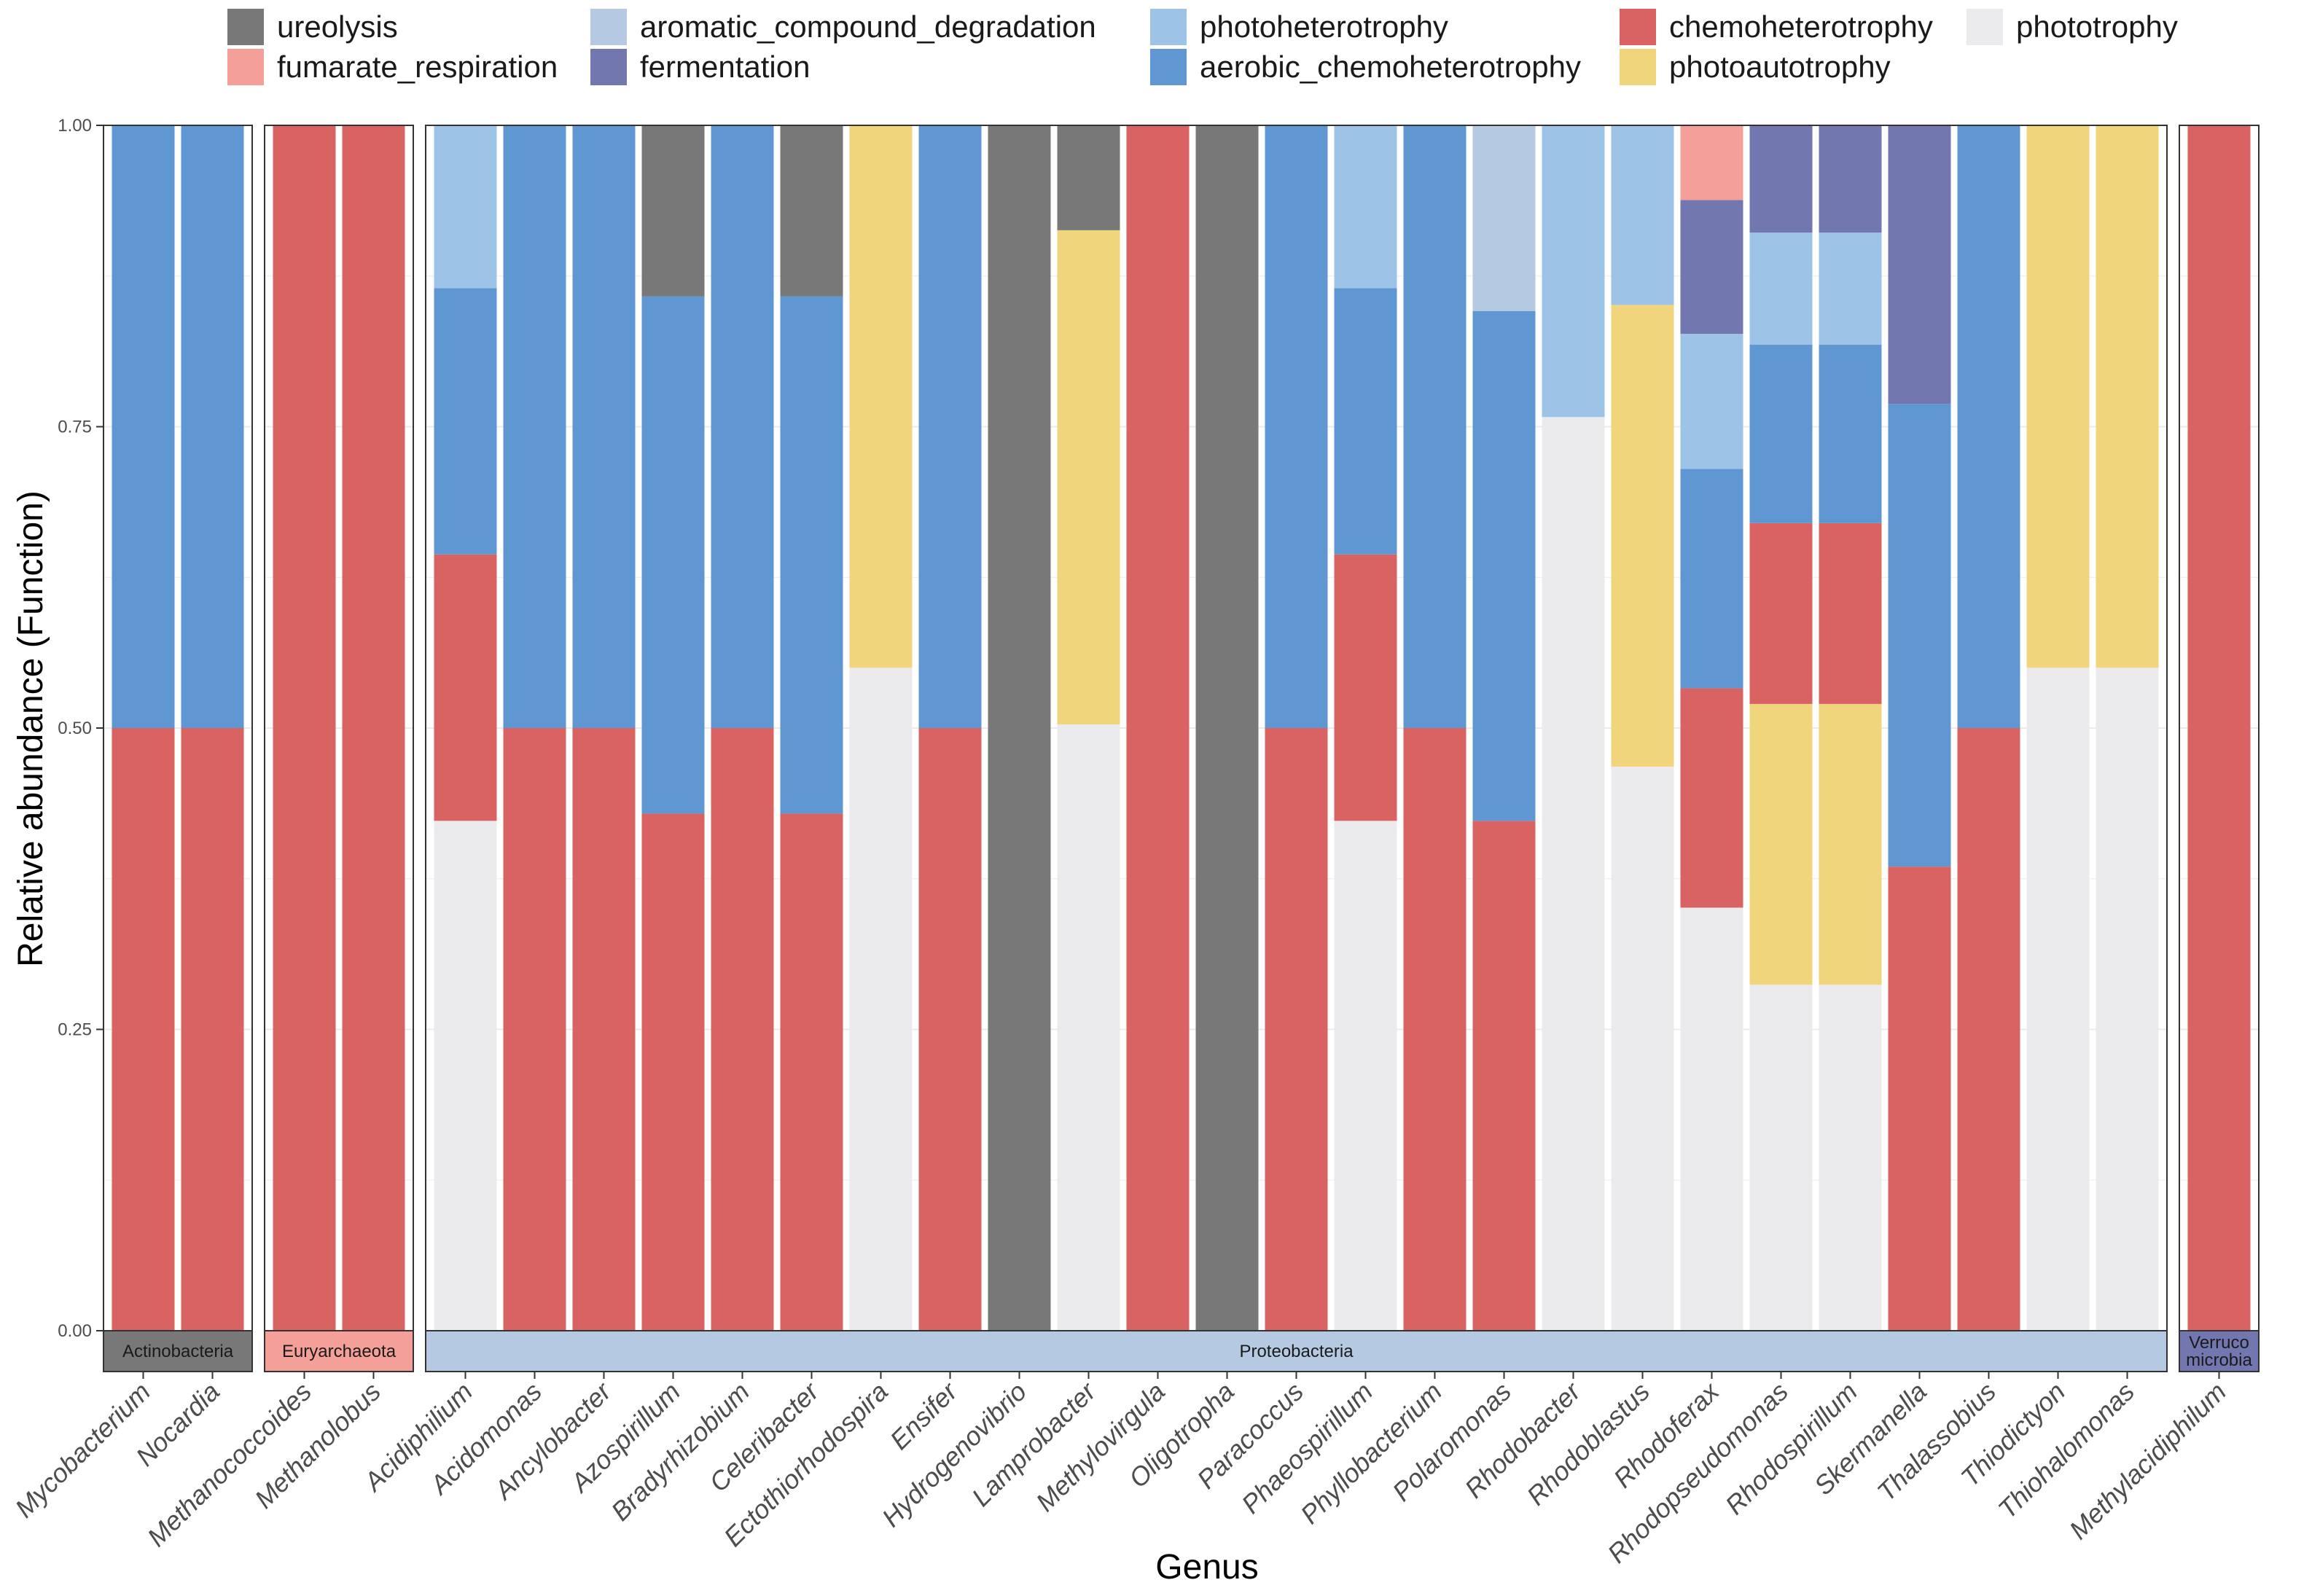  What do you see at coordinates (1643, 536) in the screenshot?
I see `bar-segment-rhodoblastus-photoautotrophy` at bounding box center [1643, 536].